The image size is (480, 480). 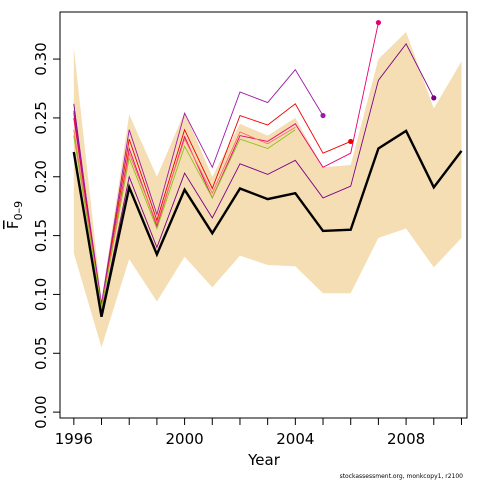 I want to click on x-axis-title: Year, so click(x=264, y=460).